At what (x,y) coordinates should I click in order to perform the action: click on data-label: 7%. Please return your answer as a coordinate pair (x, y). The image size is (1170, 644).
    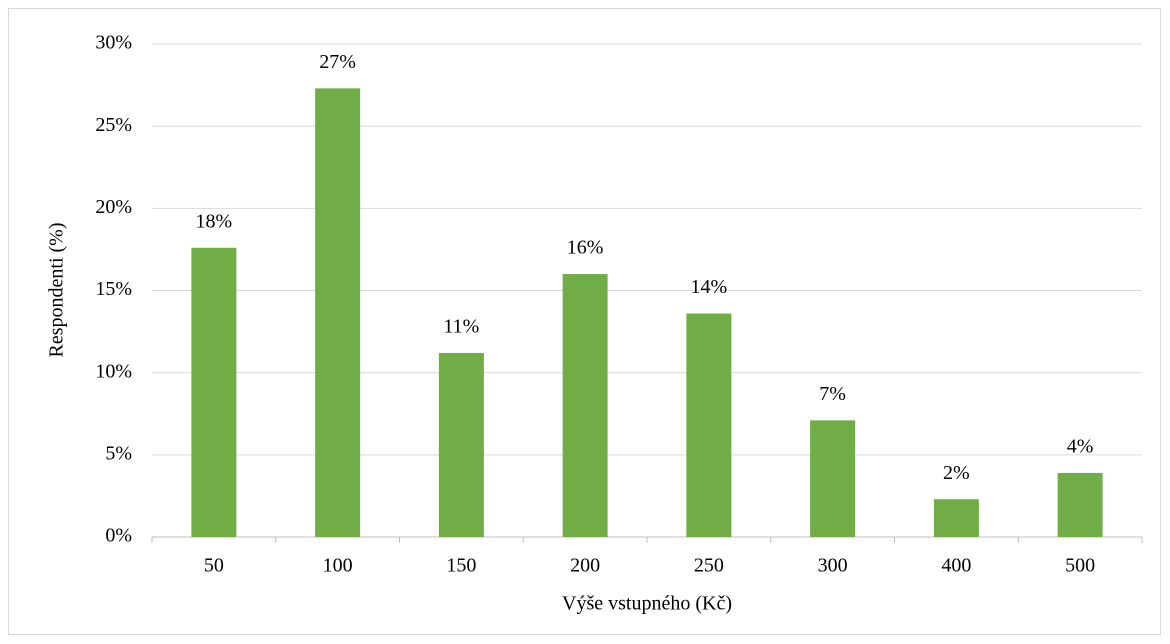
    Looking at the image, I should click on (832, 394).